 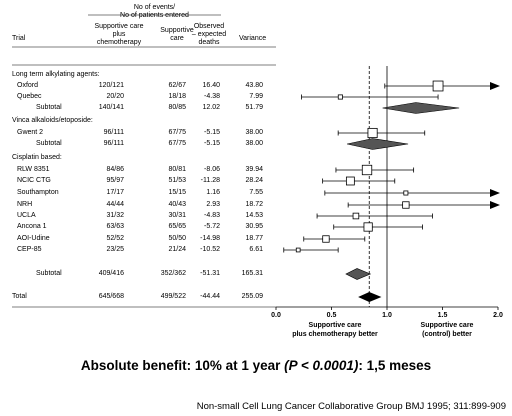 What do you see at coordinates (29, 249) in the screenshot?
I see `trial-name: CEP-85` at bounding box center [29, 249].